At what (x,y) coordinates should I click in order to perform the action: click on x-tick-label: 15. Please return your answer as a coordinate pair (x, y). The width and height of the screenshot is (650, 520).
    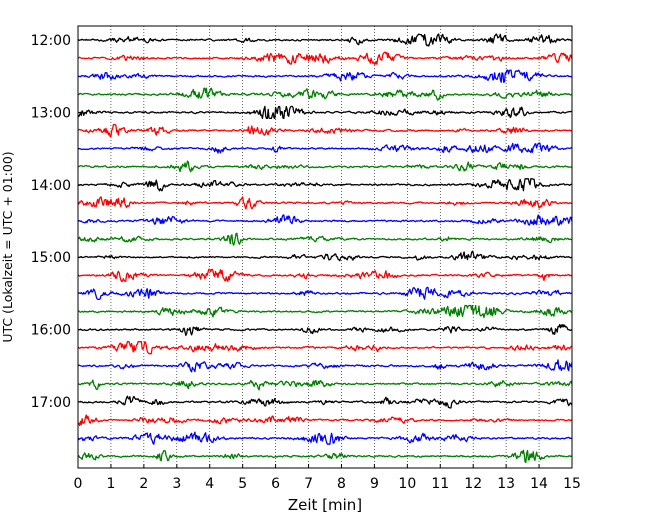
    Looking at the image, I should click on (572, 484).